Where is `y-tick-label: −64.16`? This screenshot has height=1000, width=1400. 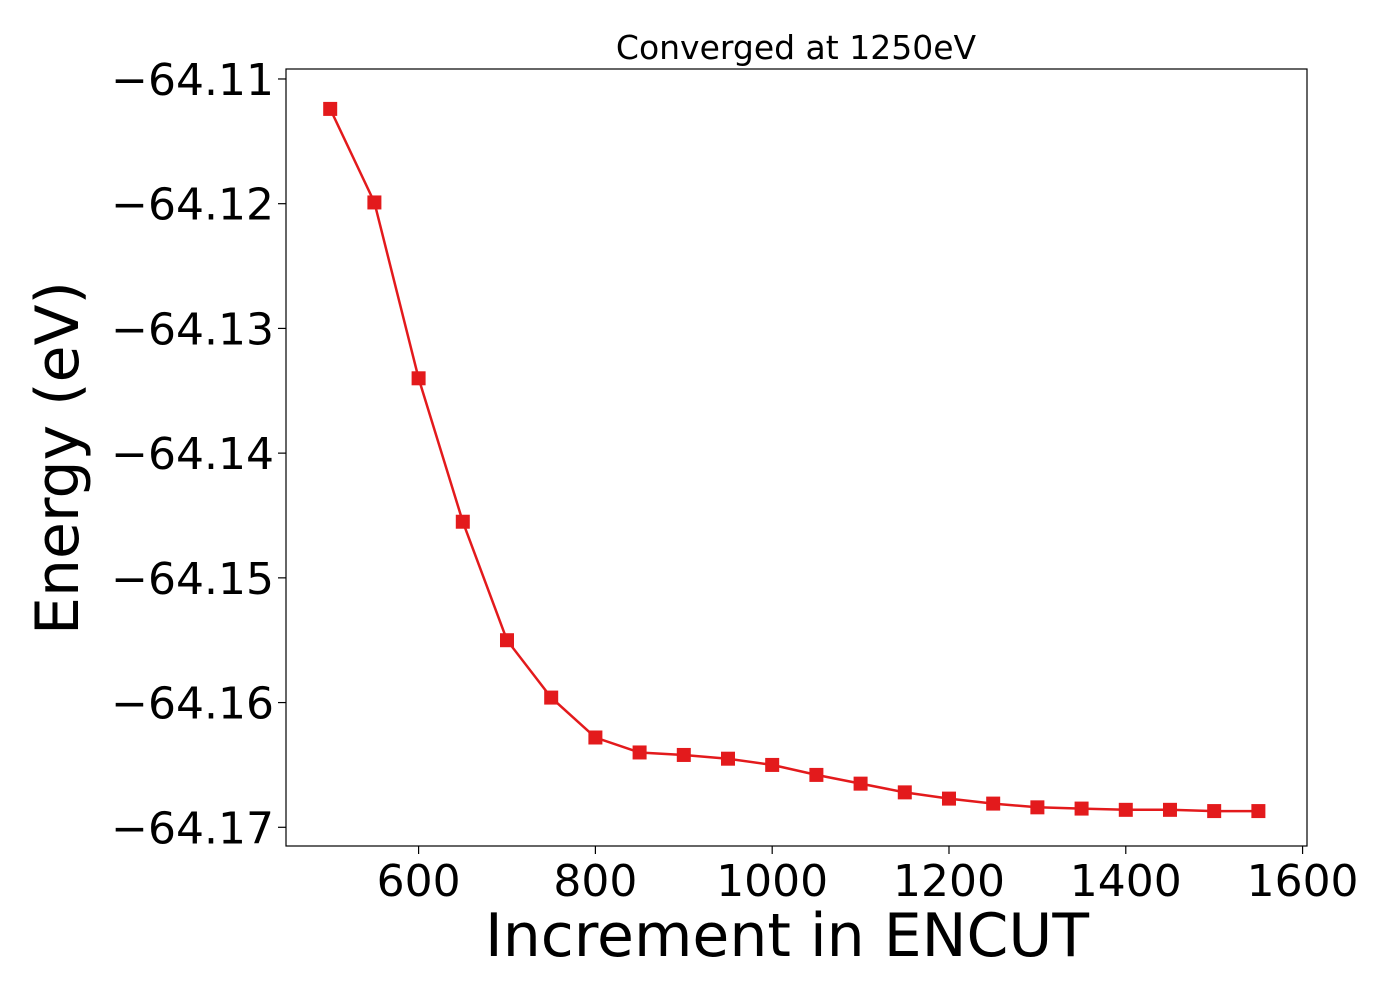
y-tick-label: −64.16 is located at coordinates (192, 704).